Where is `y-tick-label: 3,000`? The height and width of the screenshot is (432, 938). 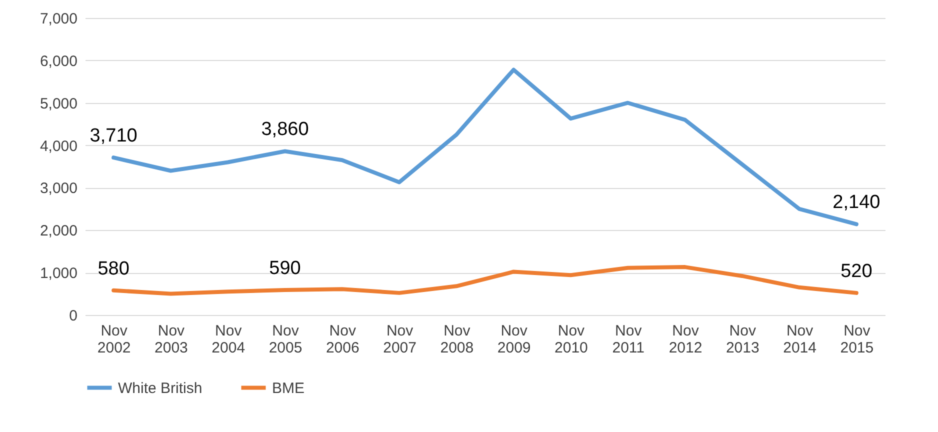 y-tick-label: 3,000 is located at coordinates (59, 189).